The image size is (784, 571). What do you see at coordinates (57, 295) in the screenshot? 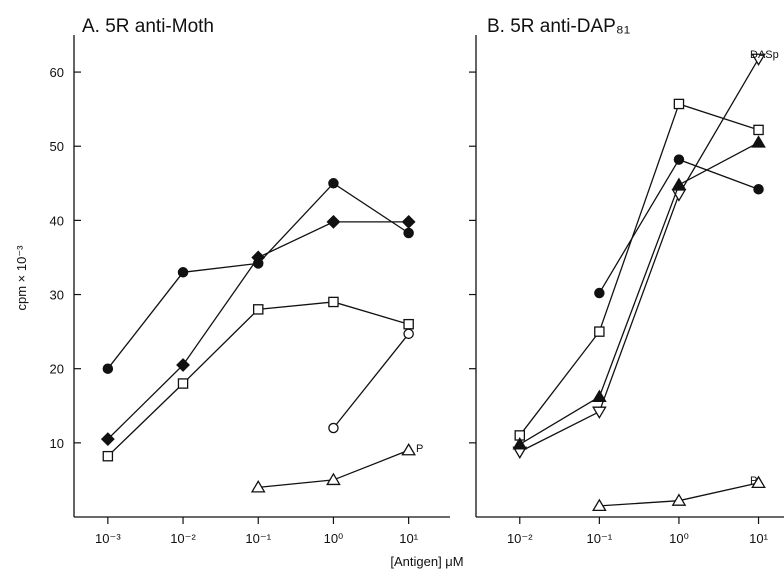
I see `y-tick-label: 30` at bounding box center [57, 295].